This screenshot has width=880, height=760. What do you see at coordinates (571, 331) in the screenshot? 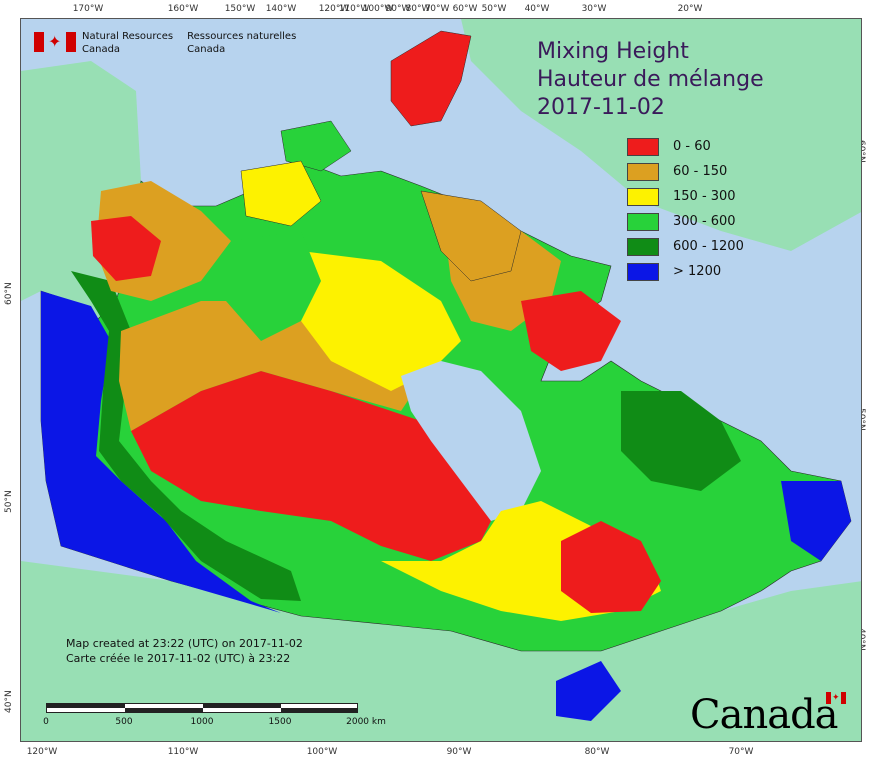
I see `zone-0-60-labrador` at bounding box center [571, 331].